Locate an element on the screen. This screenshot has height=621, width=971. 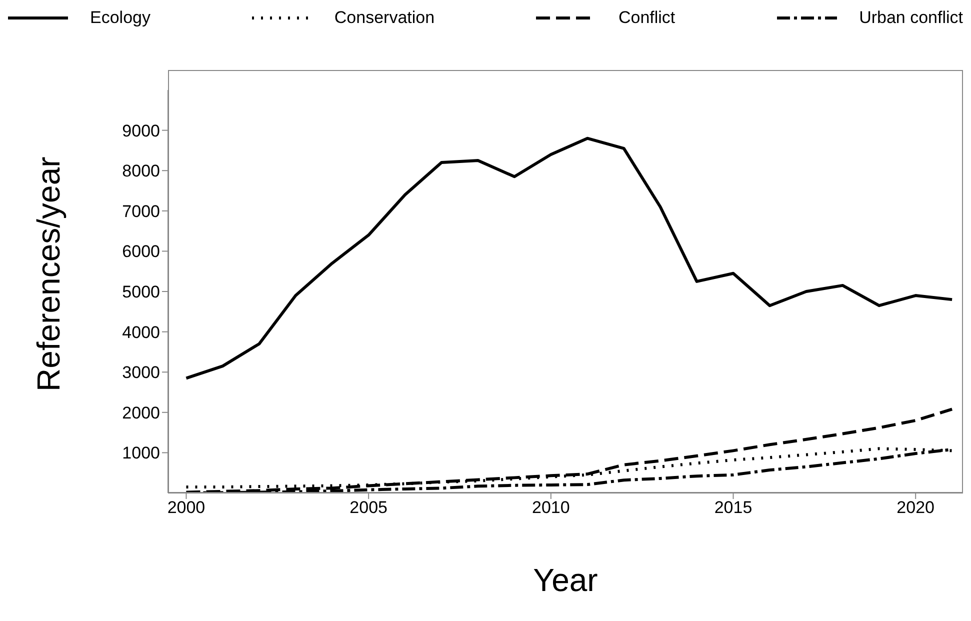
y-tick-label: 3000 is located at coordinates (141, 372).